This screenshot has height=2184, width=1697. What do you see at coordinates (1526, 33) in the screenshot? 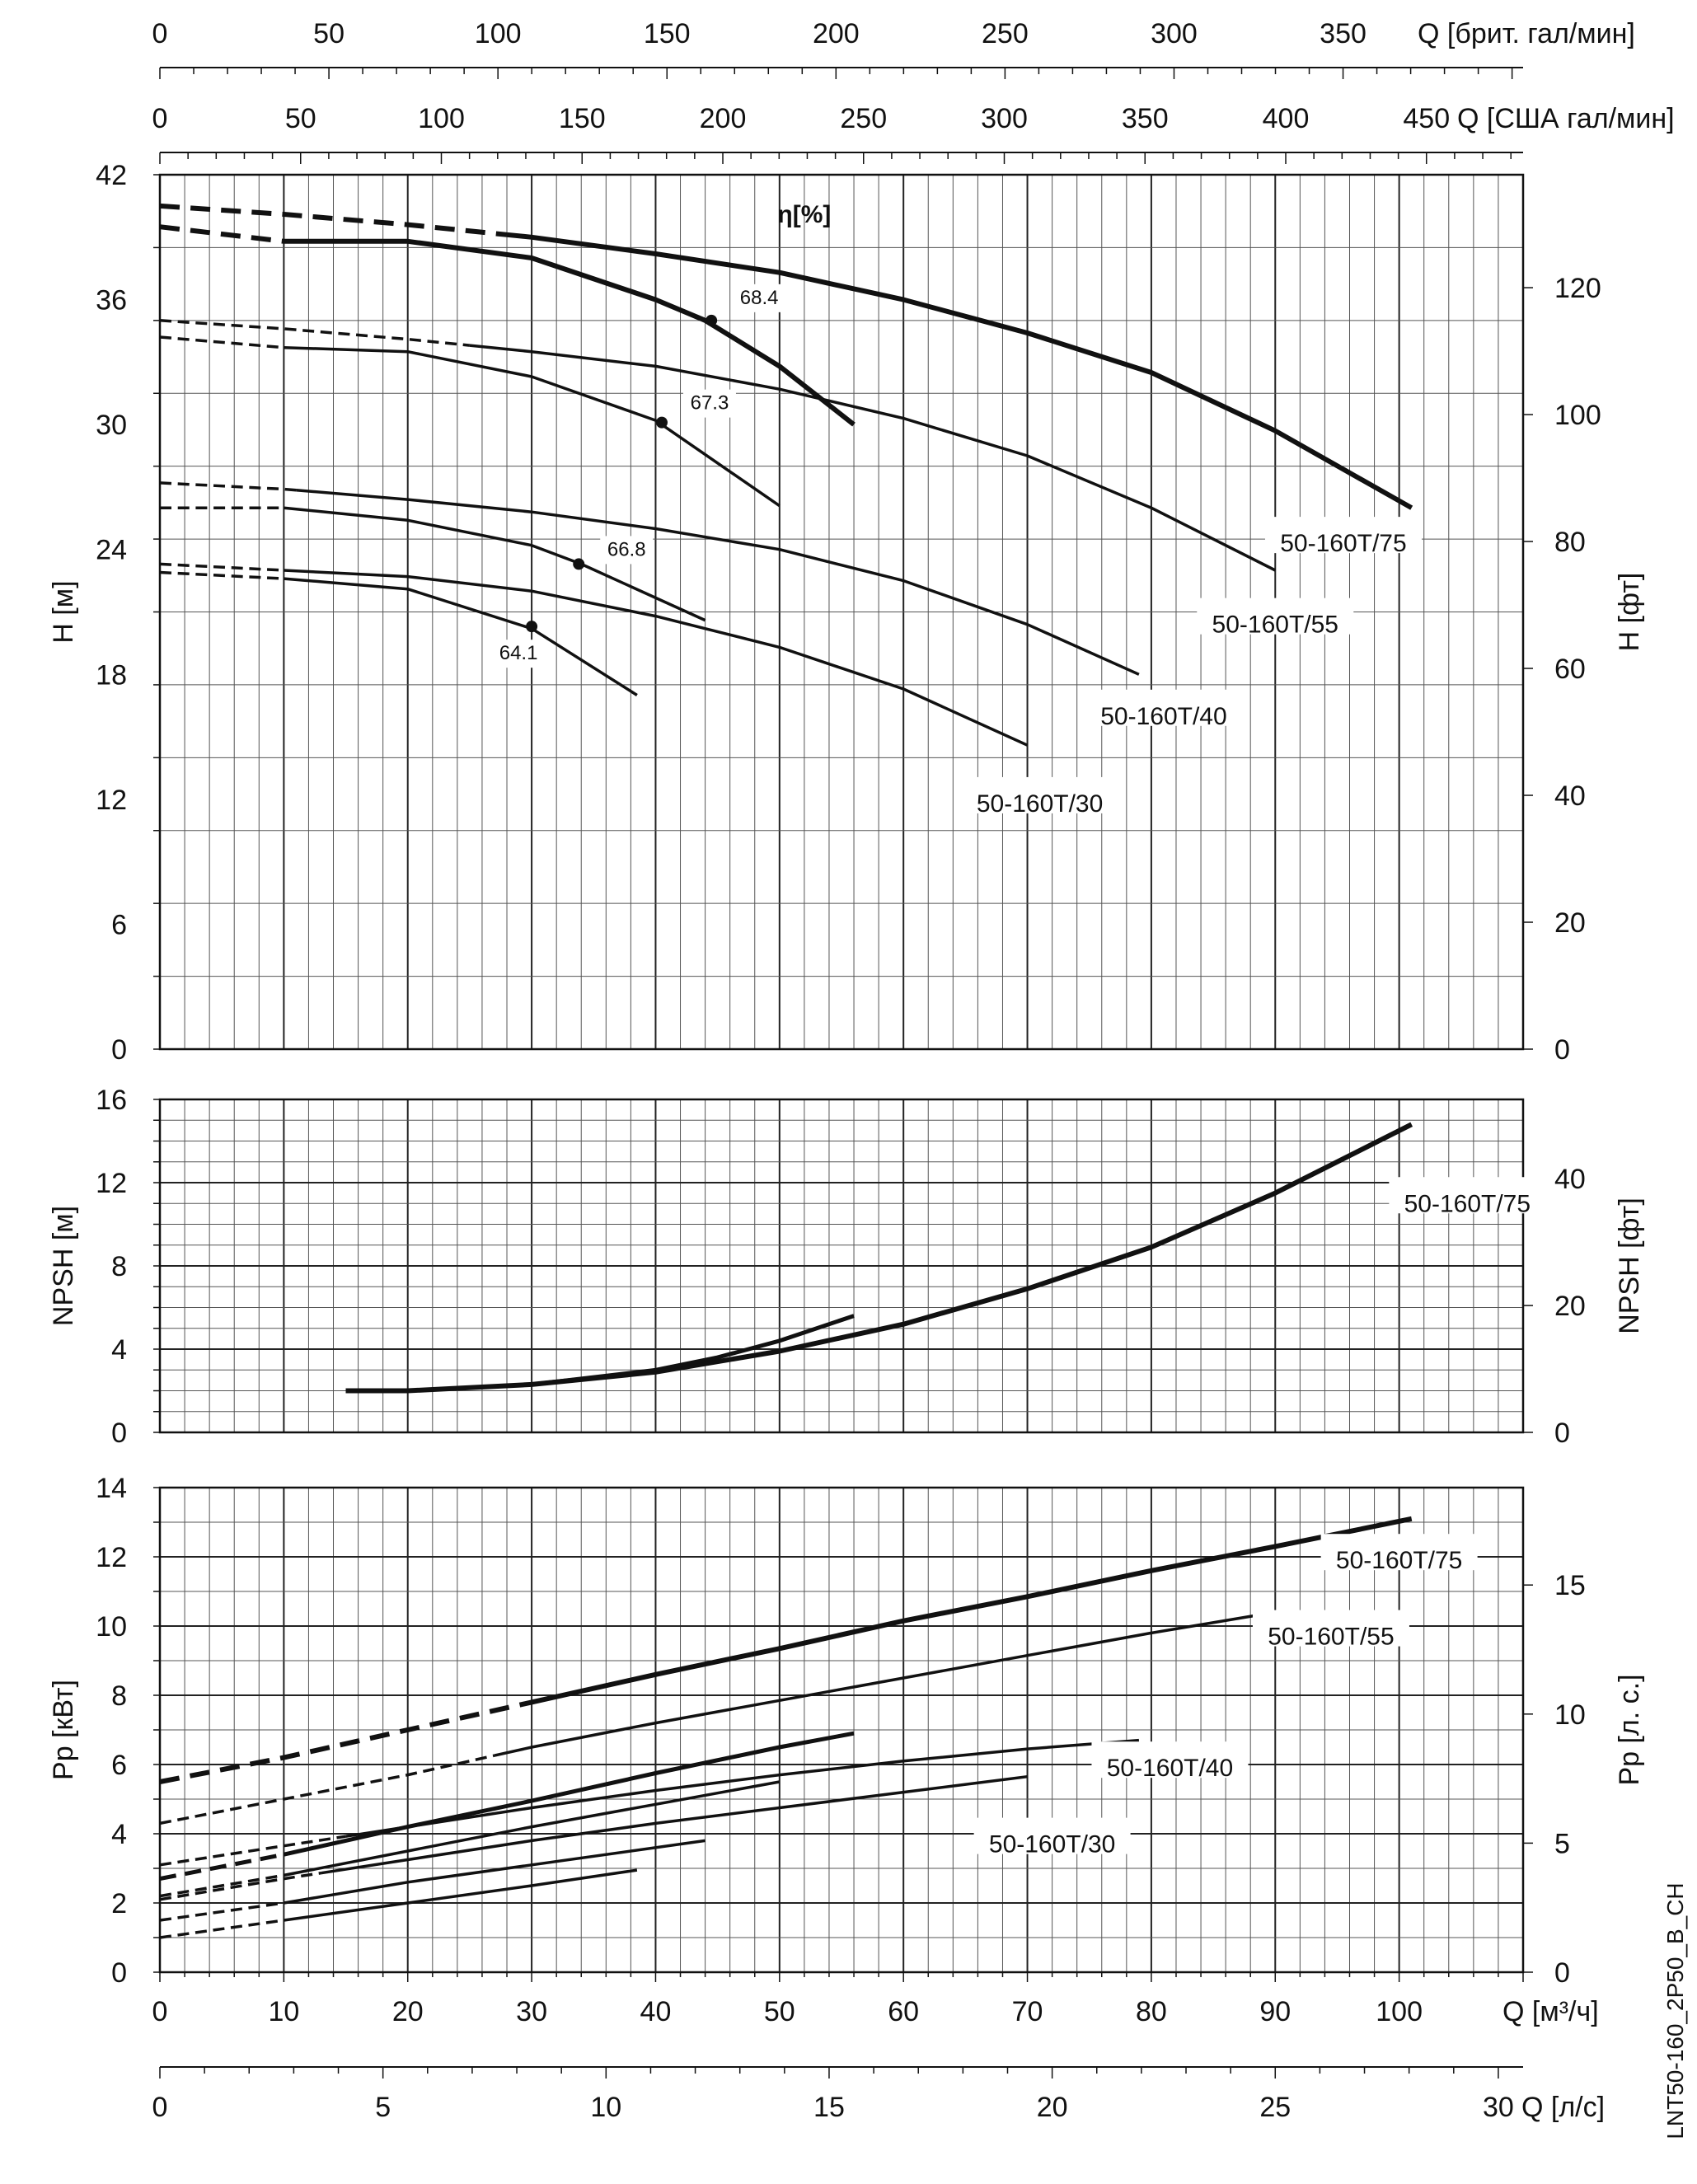
I see `axis-brit-label: Q [брит. гал/мин]` at bounding box center [1526, 33].